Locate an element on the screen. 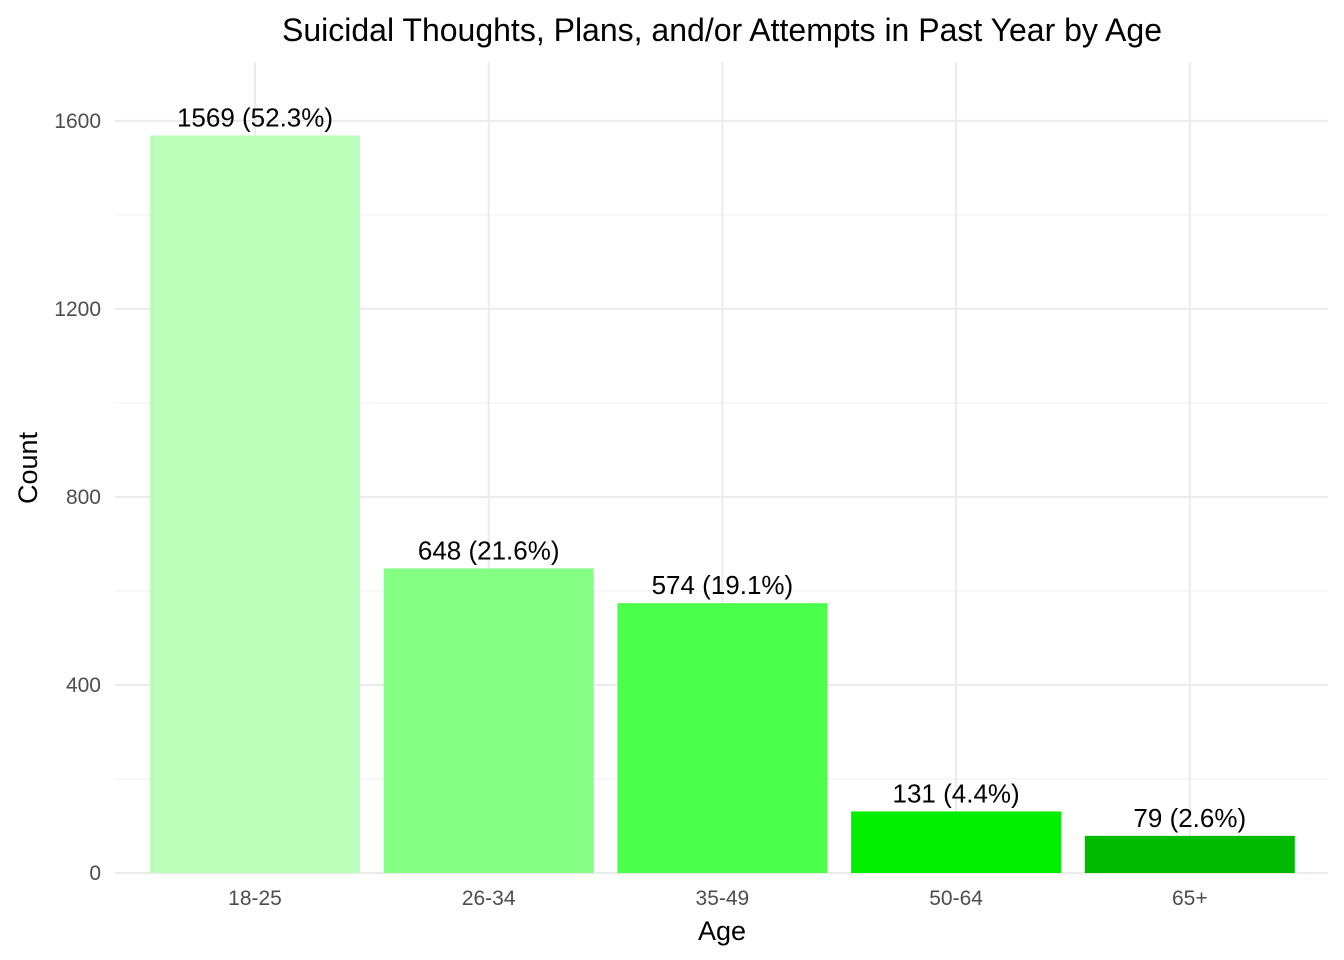 The height and width of the screenshot is (960, 1344). bar-data-label: 131 (4.4%) is located at coordinates (956, 793).